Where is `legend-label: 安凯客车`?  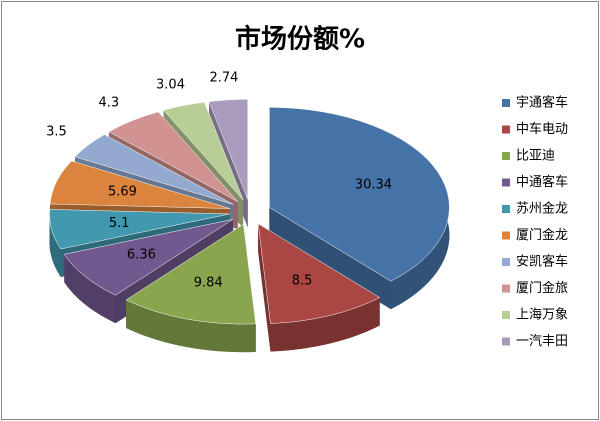 legend-label: 安凯客车 is located at coordinates (542, 262).